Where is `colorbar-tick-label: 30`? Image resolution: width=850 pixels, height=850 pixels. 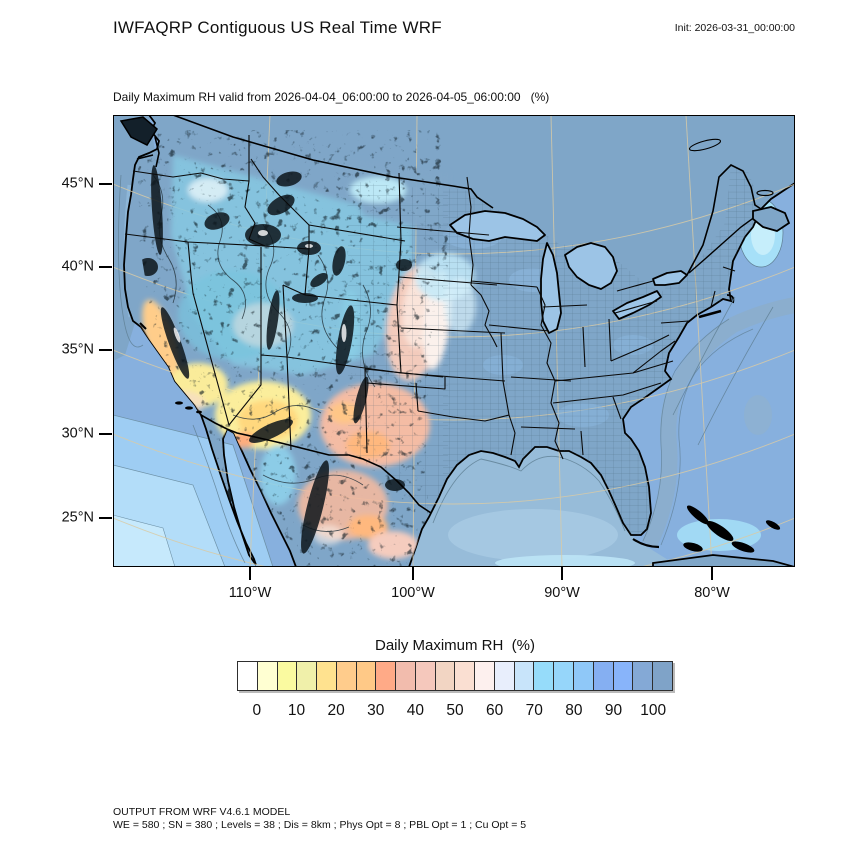 colorbar-tick-label: 30 is located at coordinates (376, 710).